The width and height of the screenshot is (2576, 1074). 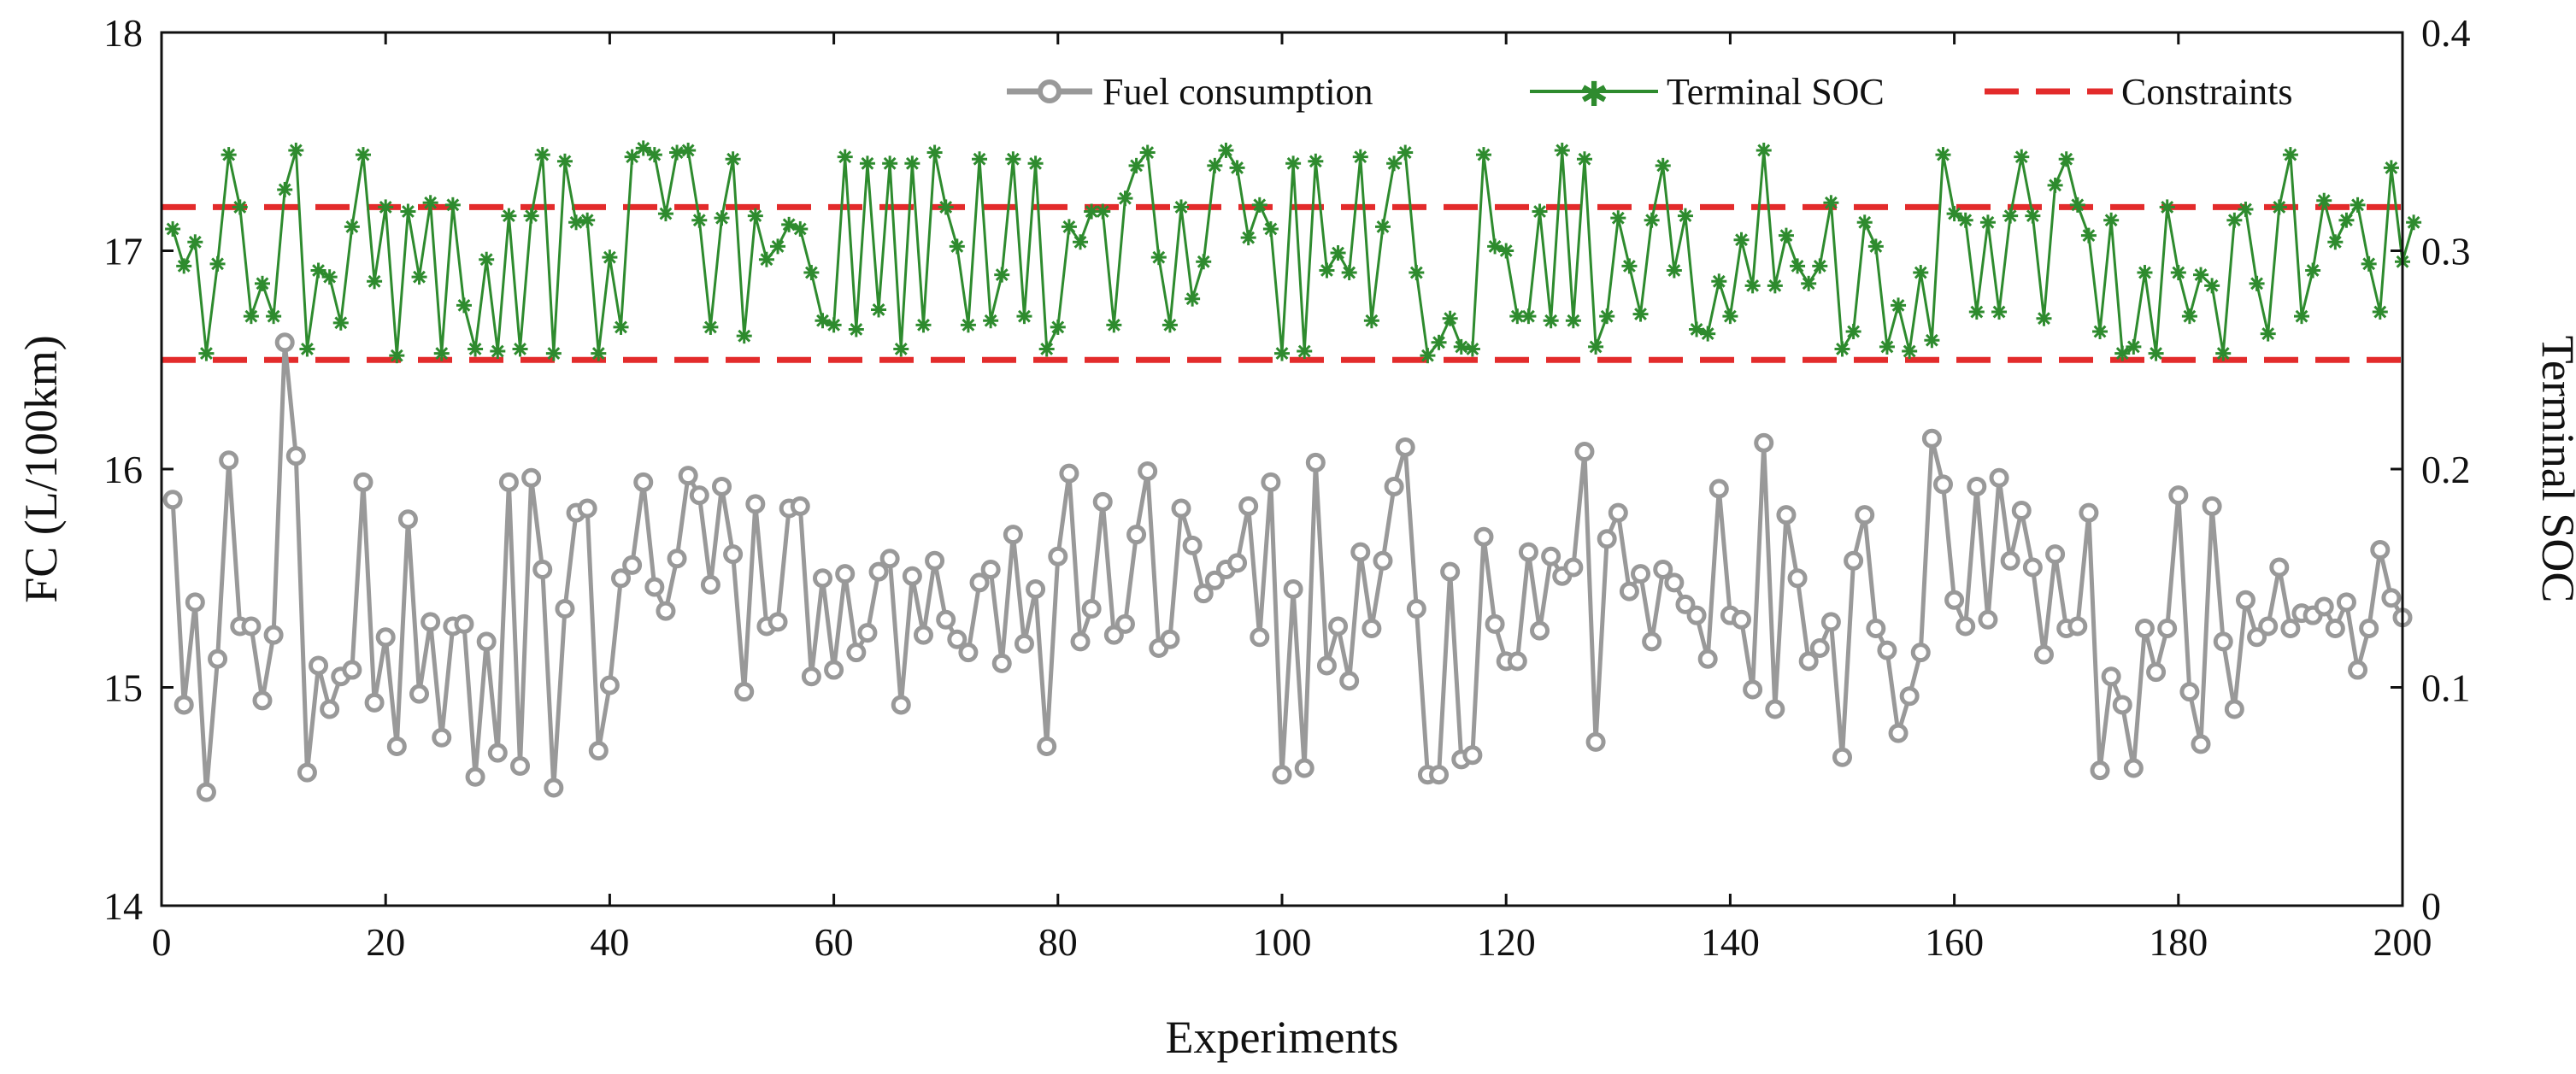 What do you see at coordinates (1730, 942) in the screenshot?
I see `x-tick-label: 140` at bounding box center [1730, 942].